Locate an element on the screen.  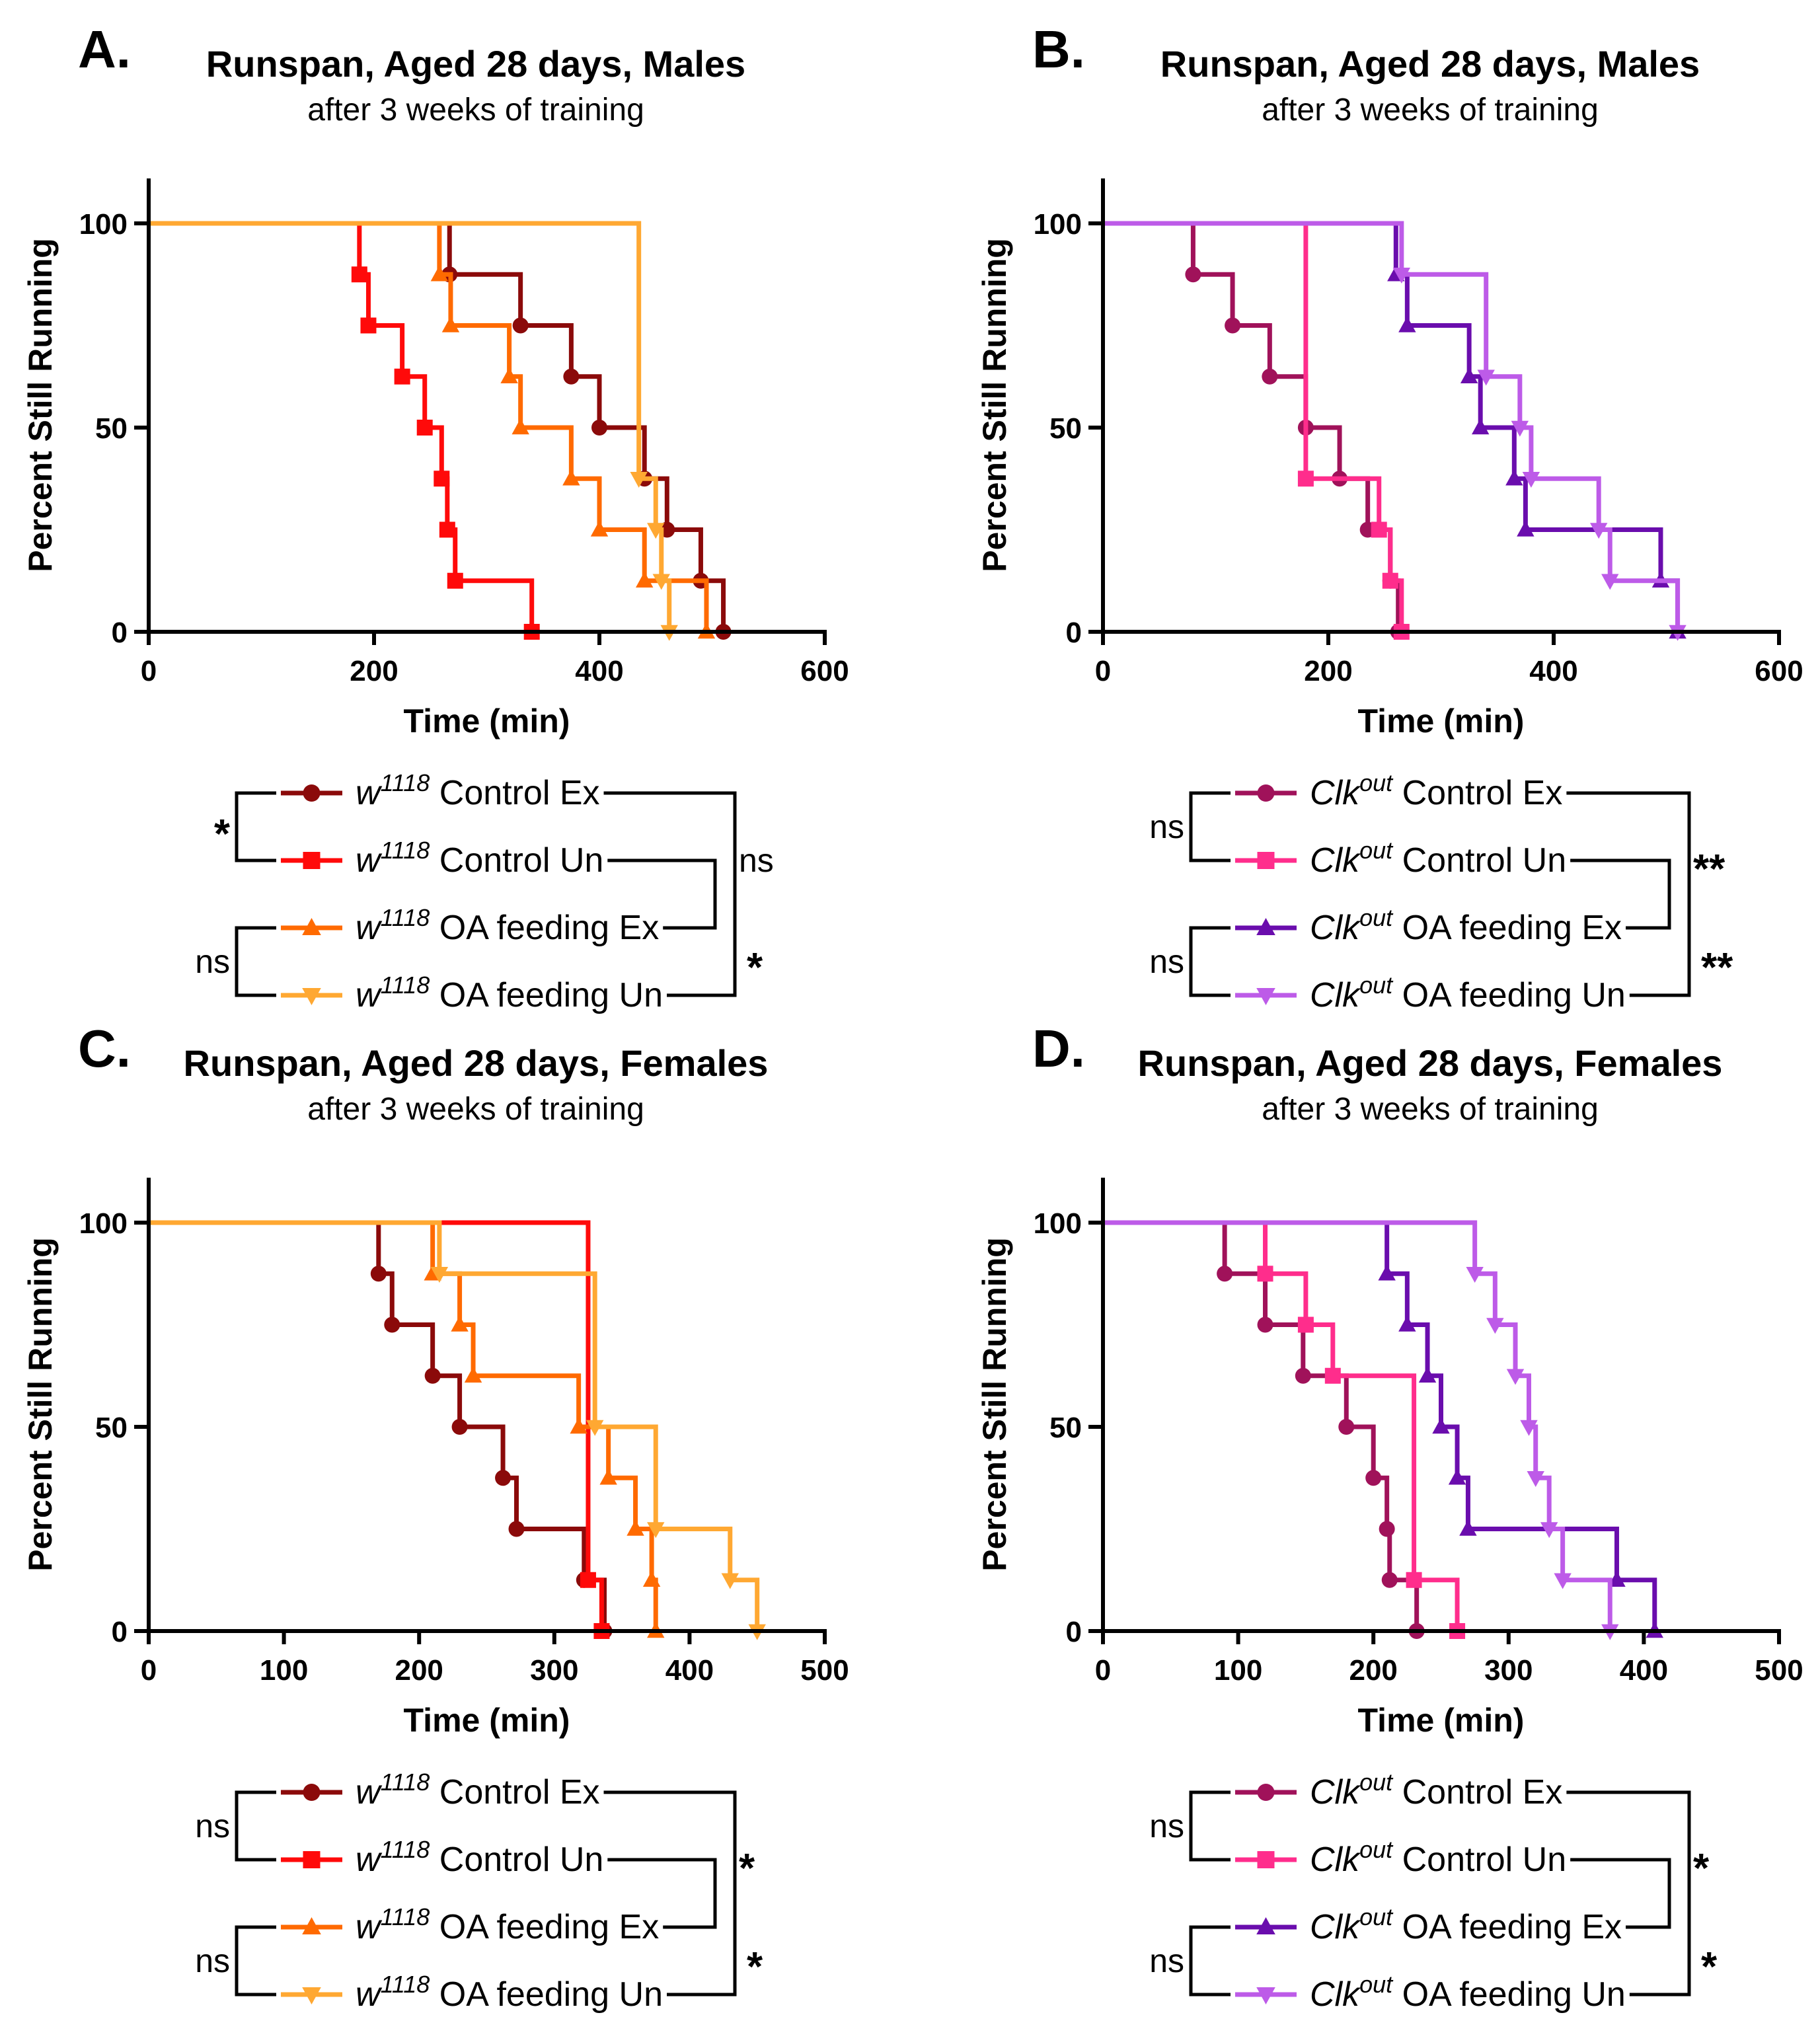
legend-label: w1118 OA feeding Ex is located at coordinates (507, 926).